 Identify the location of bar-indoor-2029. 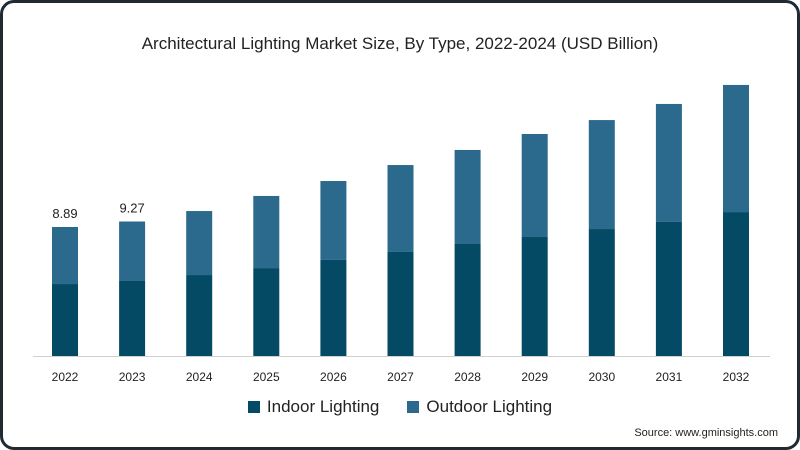
(534, 296).